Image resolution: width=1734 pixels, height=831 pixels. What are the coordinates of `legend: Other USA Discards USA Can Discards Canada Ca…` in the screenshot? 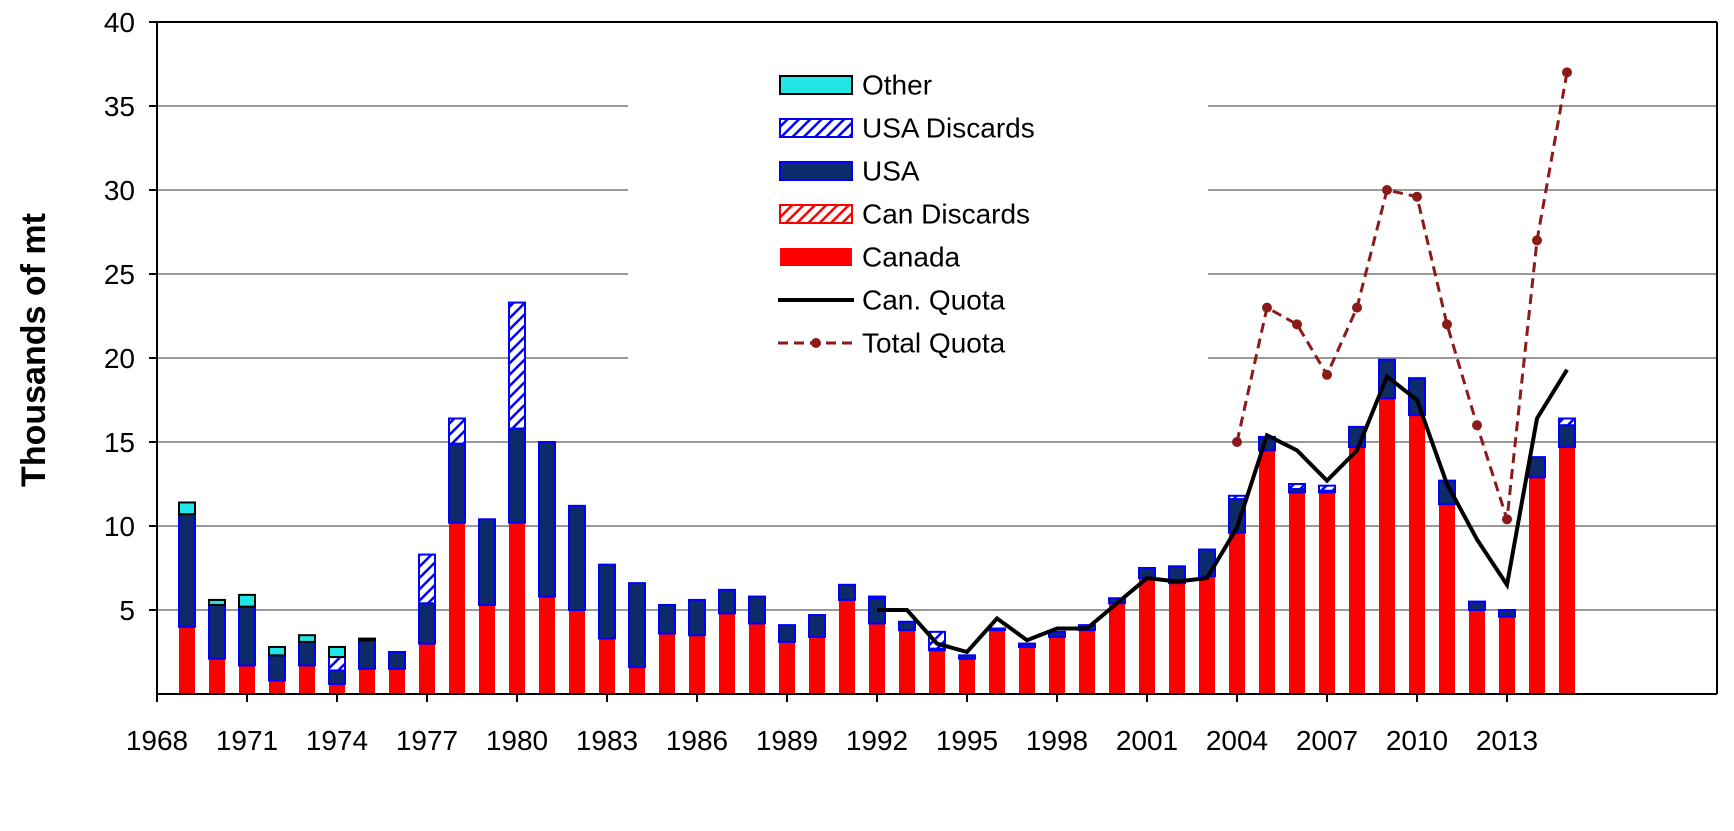 It's located at (918, 215).